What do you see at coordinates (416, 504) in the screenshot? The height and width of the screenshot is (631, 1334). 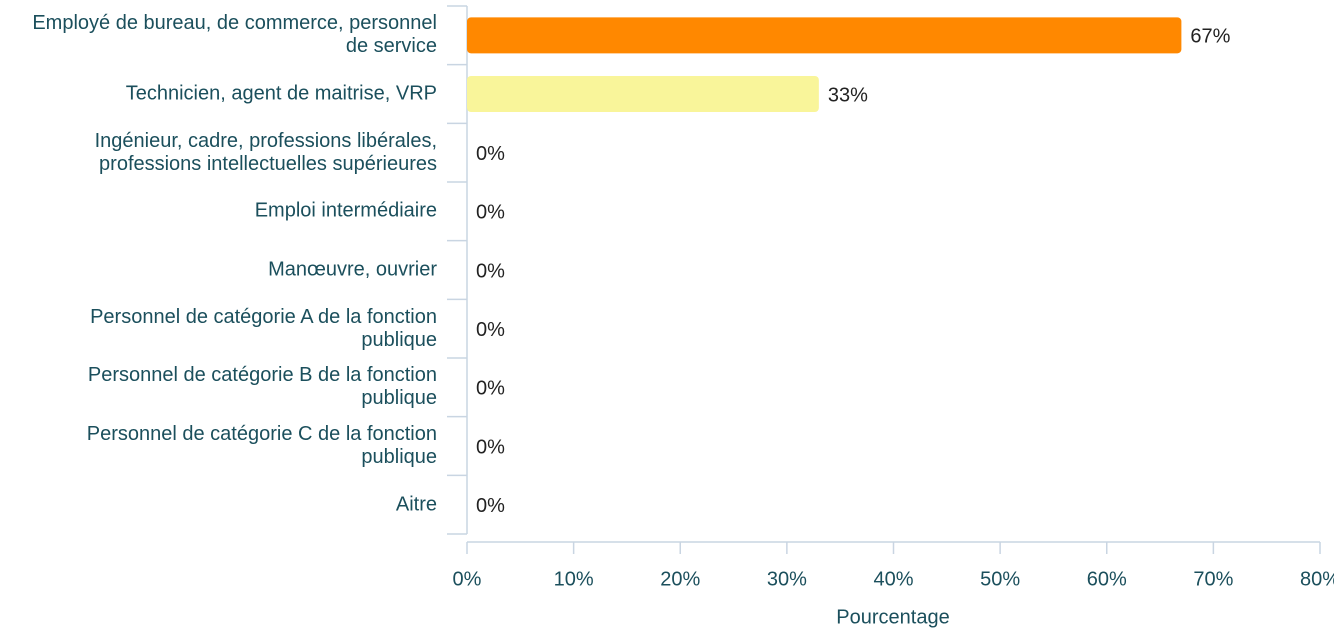 I see `y-tick-label: Aitre` at bounding box center [416, 504].